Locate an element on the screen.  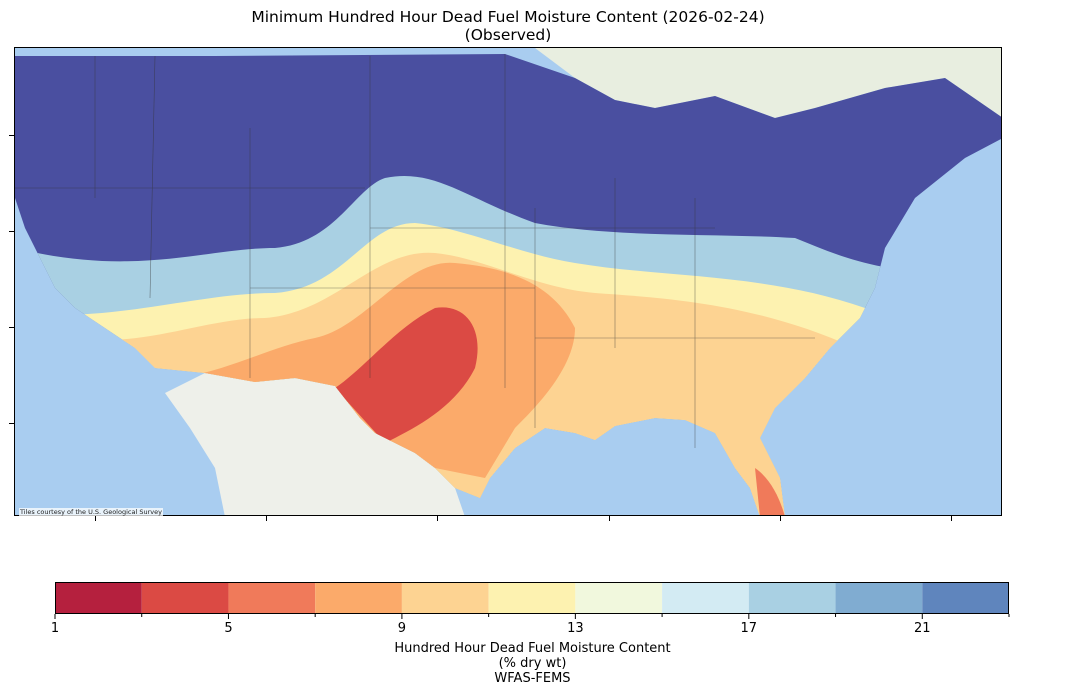
colorbar is located at coordinates (532, 598).